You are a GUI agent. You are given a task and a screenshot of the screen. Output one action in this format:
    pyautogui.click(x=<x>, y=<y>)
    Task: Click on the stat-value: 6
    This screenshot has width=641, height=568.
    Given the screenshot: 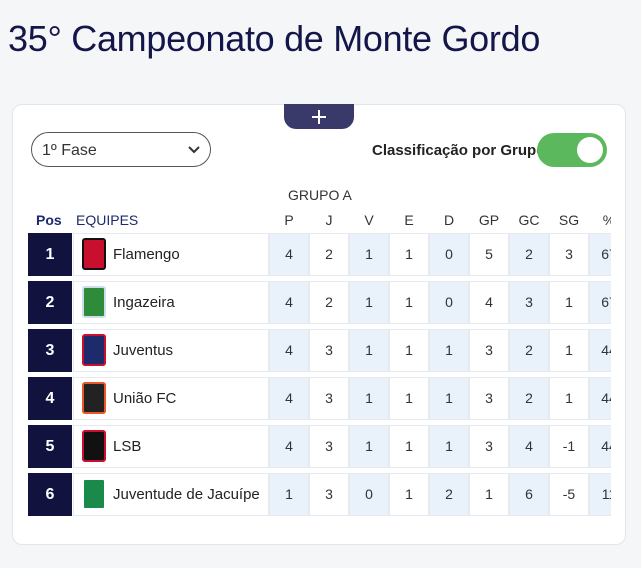 What is the action you would take?
    pyautogui.click(x=529, y=494)
    